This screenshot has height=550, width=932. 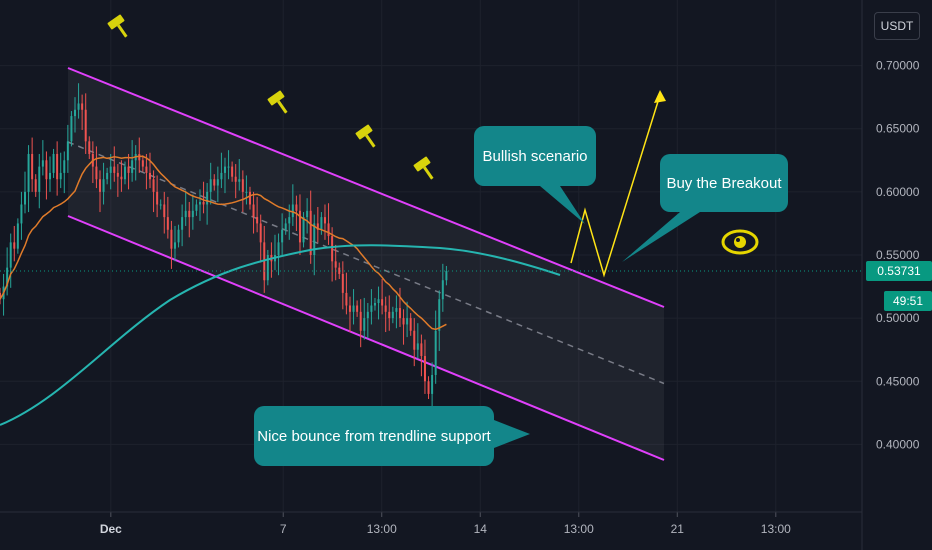 What do you see at coordinates (282, 107) in the screenshot?
I see `gavel-handle` at bounding box center [282, 107].